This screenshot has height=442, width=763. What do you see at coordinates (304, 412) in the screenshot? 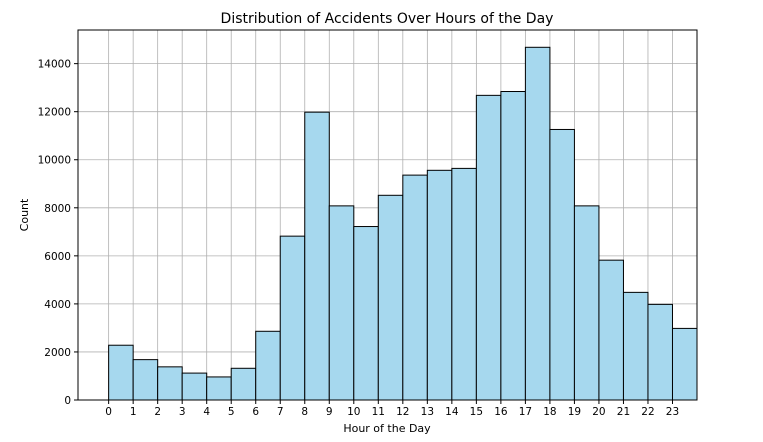
I see `x-tick-label: 8` at bounding box center [304, 412].